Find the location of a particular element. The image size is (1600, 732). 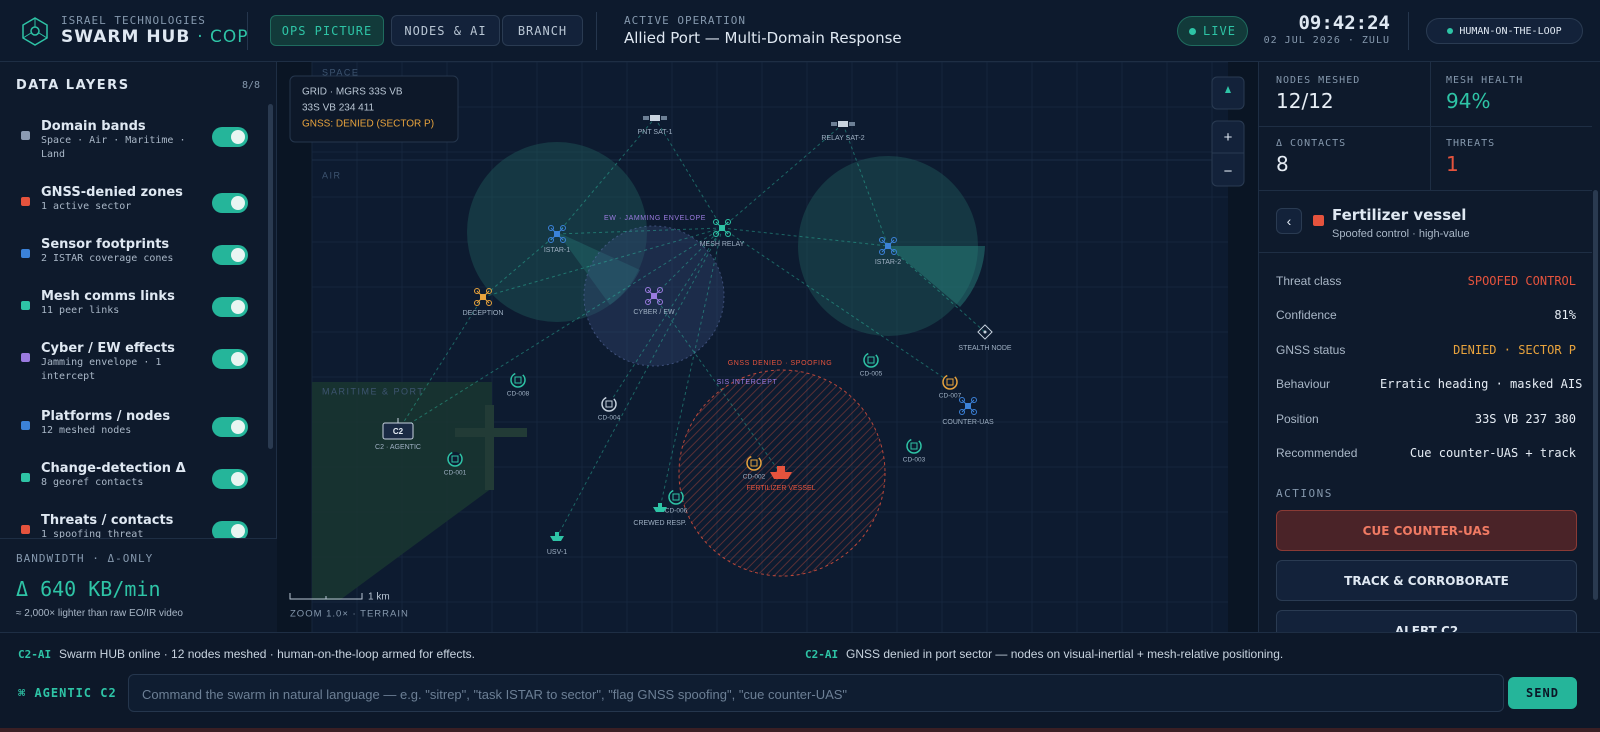

send-button: SEND is located at coordinates (1542, 693).